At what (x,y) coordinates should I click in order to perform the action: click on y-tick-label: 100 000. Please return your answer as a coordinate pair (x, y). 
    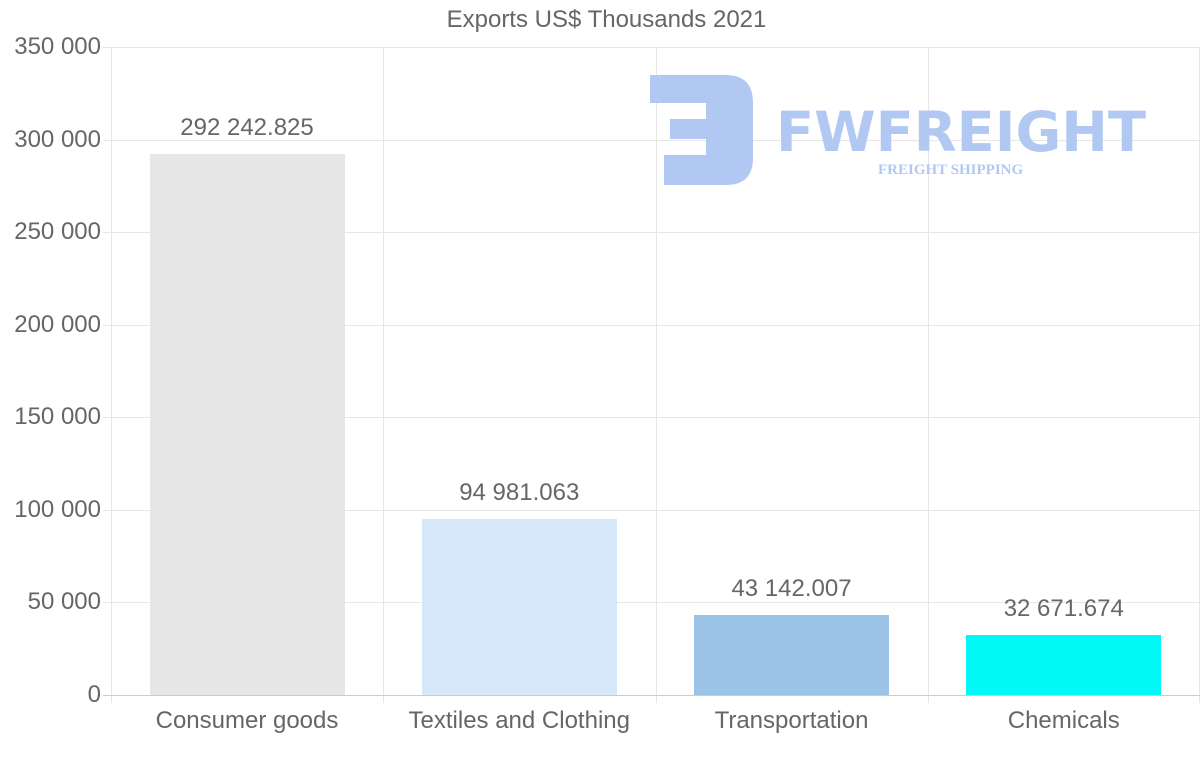
    Looking at the image, I should click on (57, 509).